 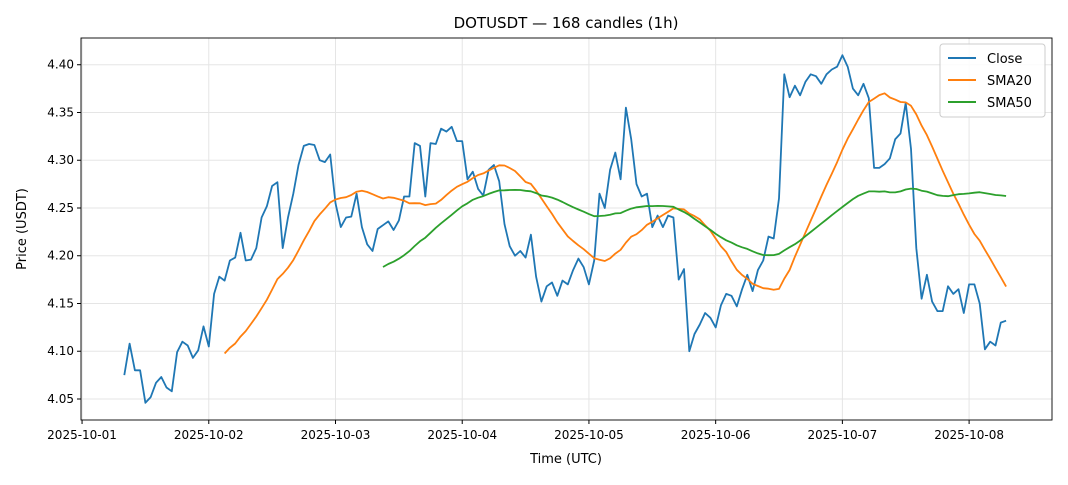 What do you see at coordinates (336, 435) in the screenshot?
I see `x-tick-label: 2025-10-03` at bounding box center [336, 435].